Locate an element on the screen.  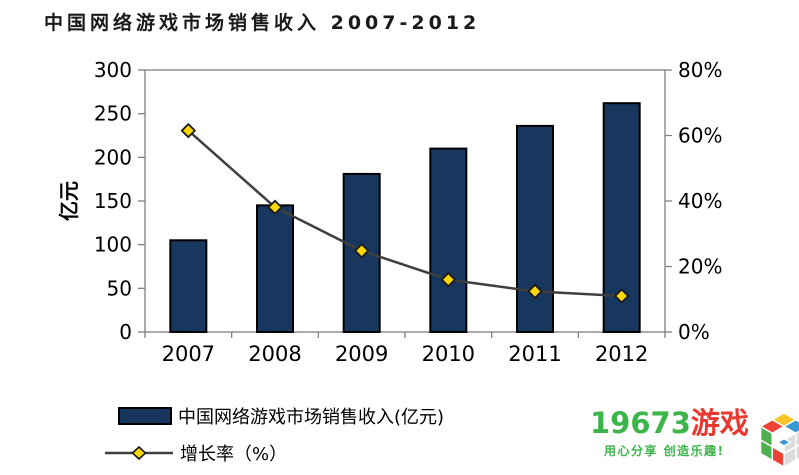
left-axis-label: 50 is located at coordinates (119, 288).